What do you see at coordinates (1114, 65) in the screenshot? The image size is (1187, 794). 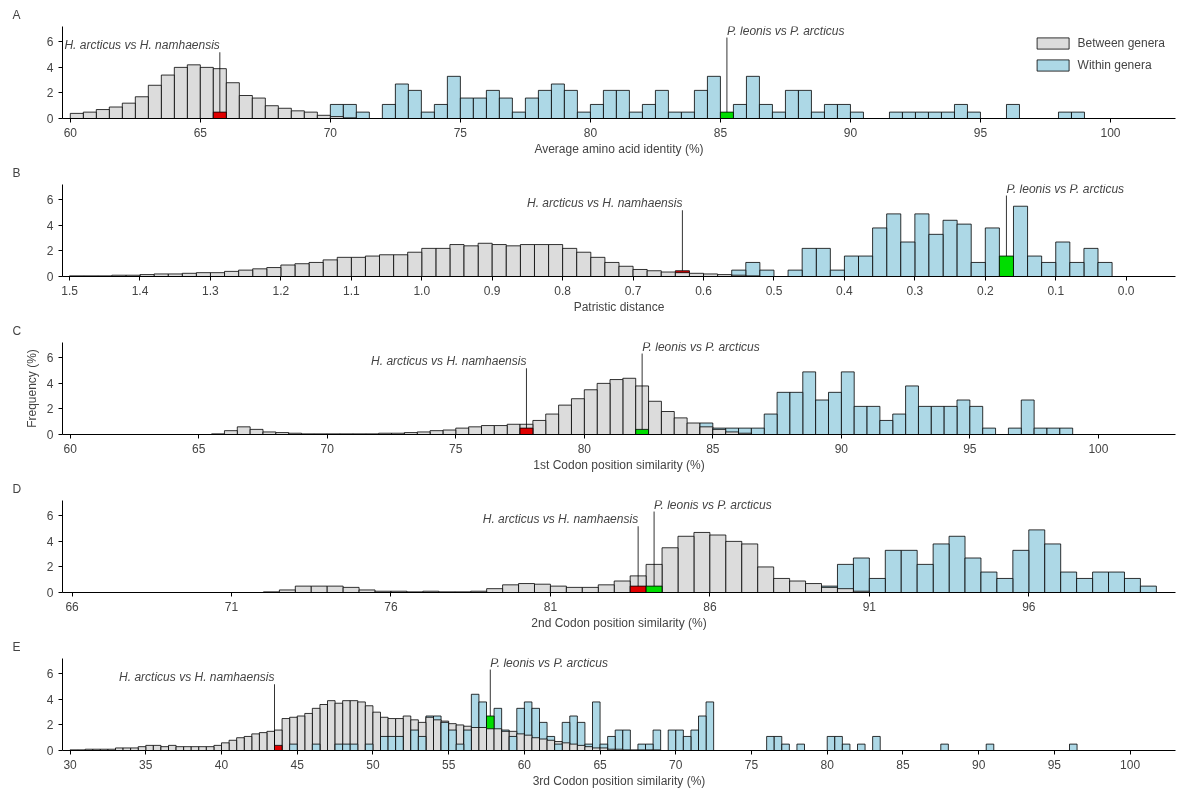 I see `legend-label: Within genera` at bounding box center [1114, 65].